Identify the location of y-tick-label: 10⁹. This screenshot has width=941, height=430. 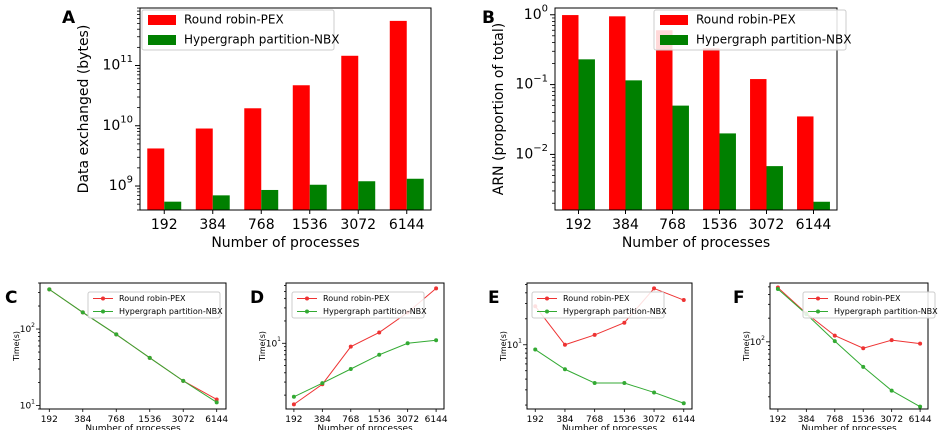
(121, 184).